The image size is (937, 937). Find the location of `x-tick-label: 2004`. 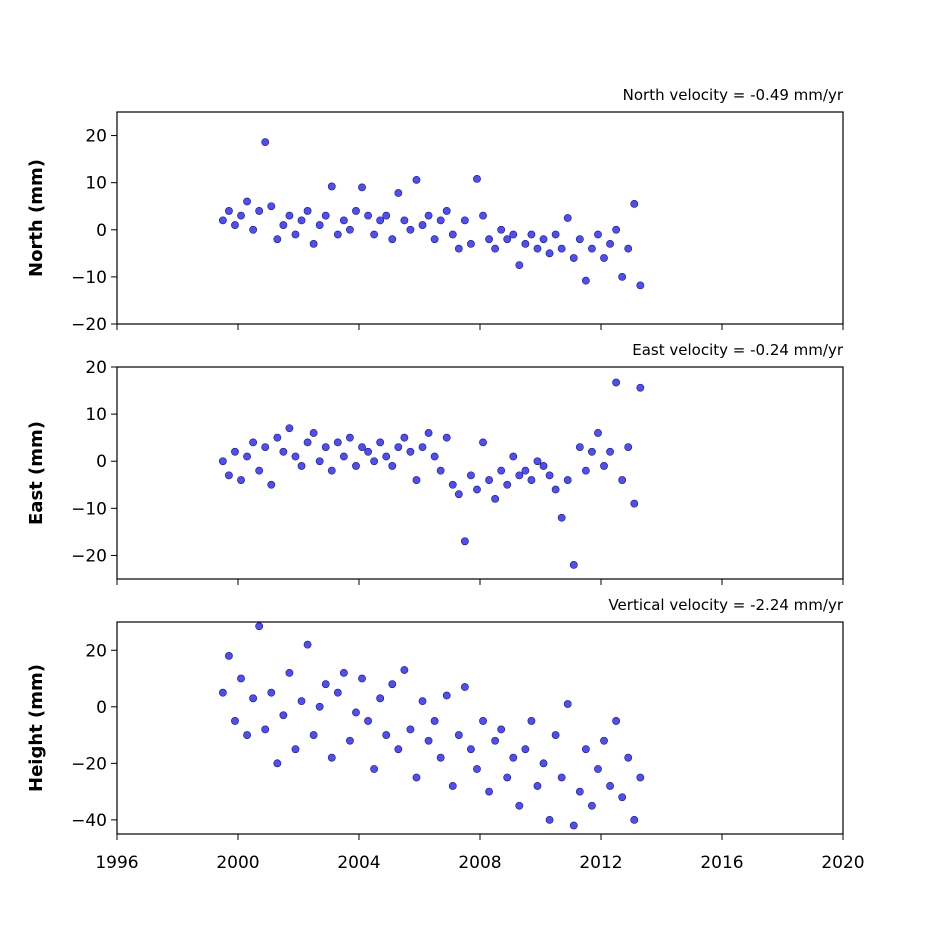

x-tick-label: 2004 is located at coordinates (358, 863).